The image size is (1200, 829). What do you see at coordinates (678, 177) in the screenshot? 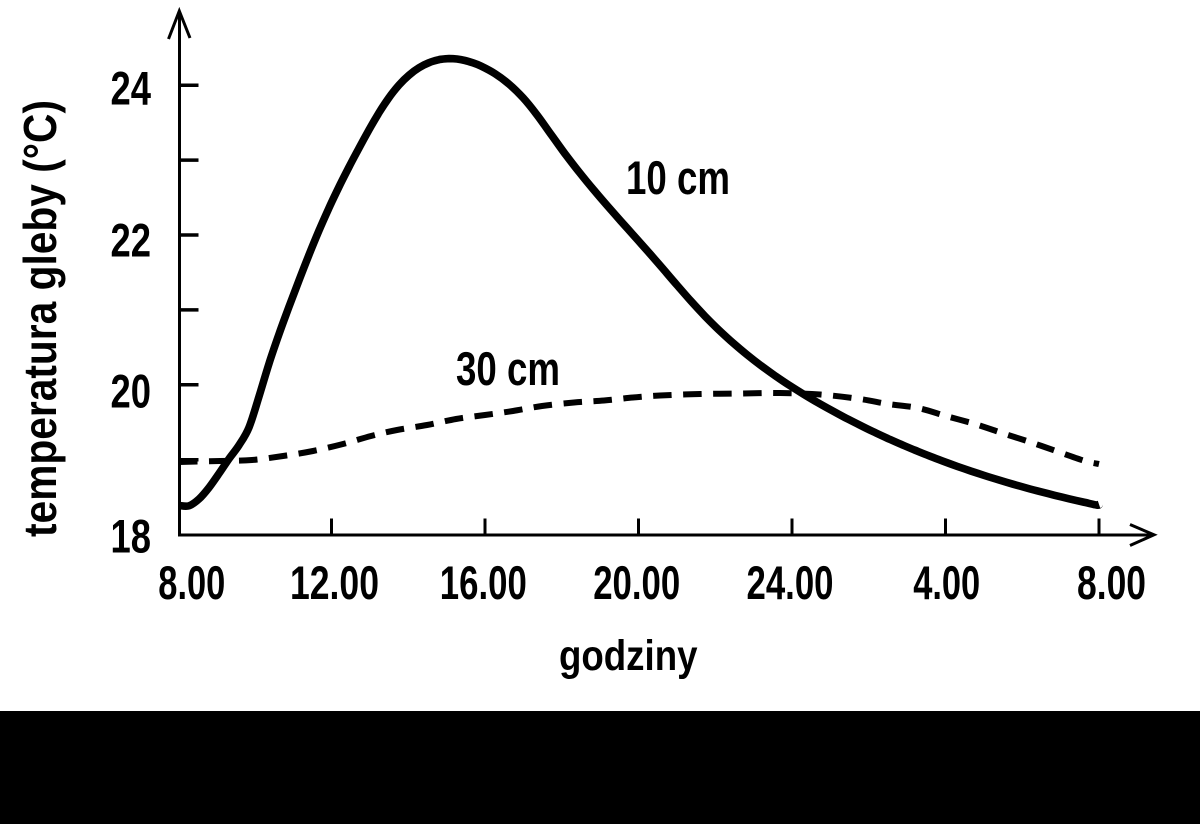
I see `svg-text: 10 cm` at bounding box center [678, 177].